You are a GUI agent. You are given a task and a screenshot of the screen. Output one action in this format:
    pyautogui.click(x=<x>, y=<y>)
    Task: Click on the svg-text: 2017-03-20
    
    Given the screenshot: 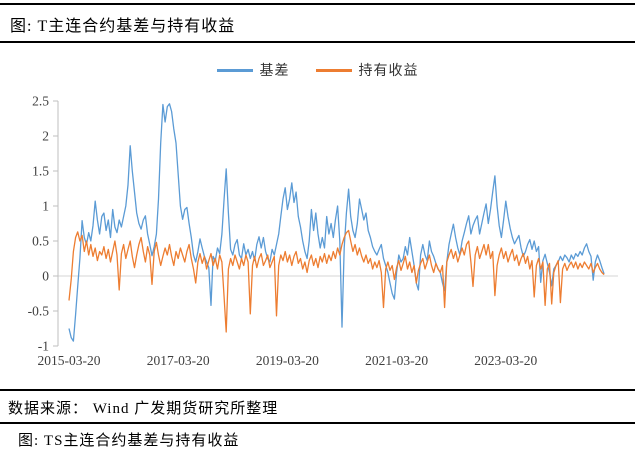 What is the action you would take?
    pyautogui.click(x=178, y=360)
    